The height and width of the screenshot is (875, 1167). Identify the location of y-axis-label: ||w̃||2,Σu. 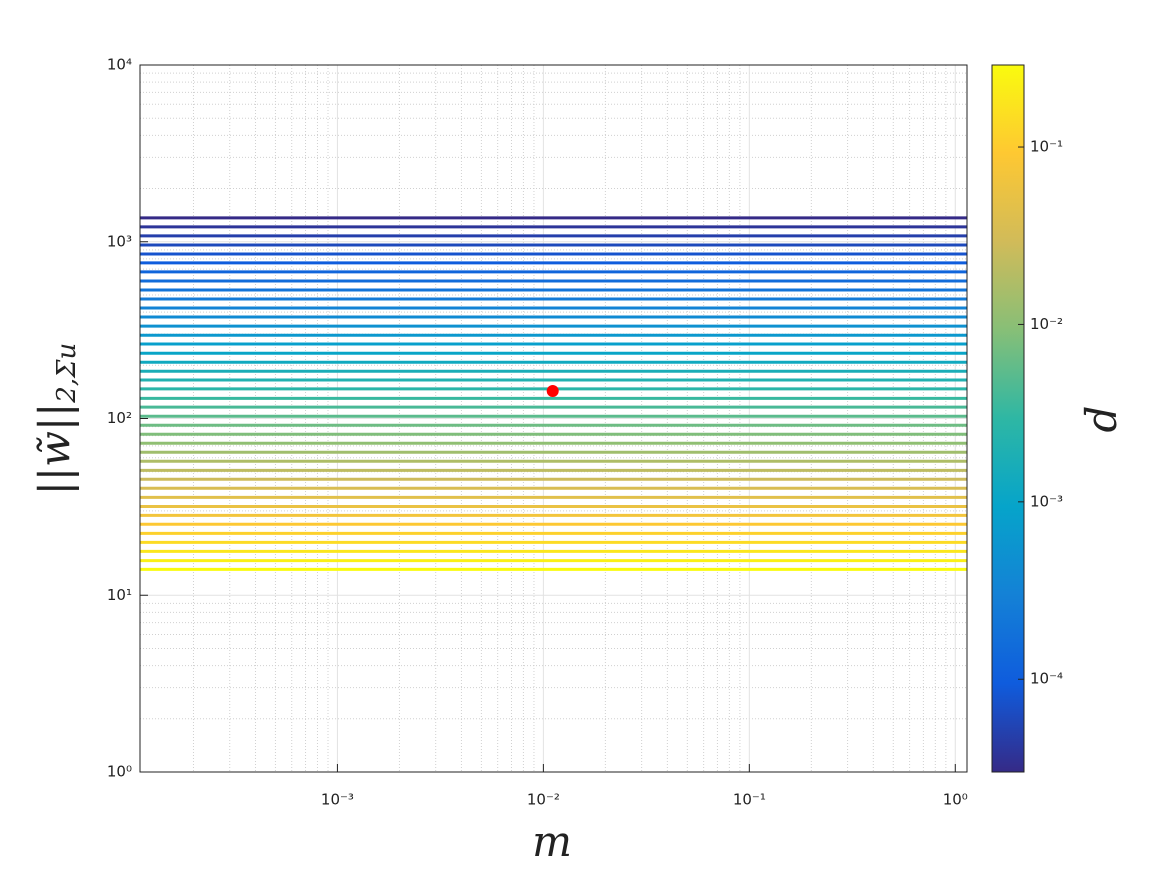
(56, 419).